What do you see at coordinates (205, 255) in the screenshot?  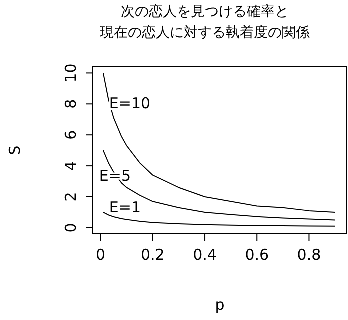 I see `x-tick-label: 0.4` at bounding box center [205, 255].